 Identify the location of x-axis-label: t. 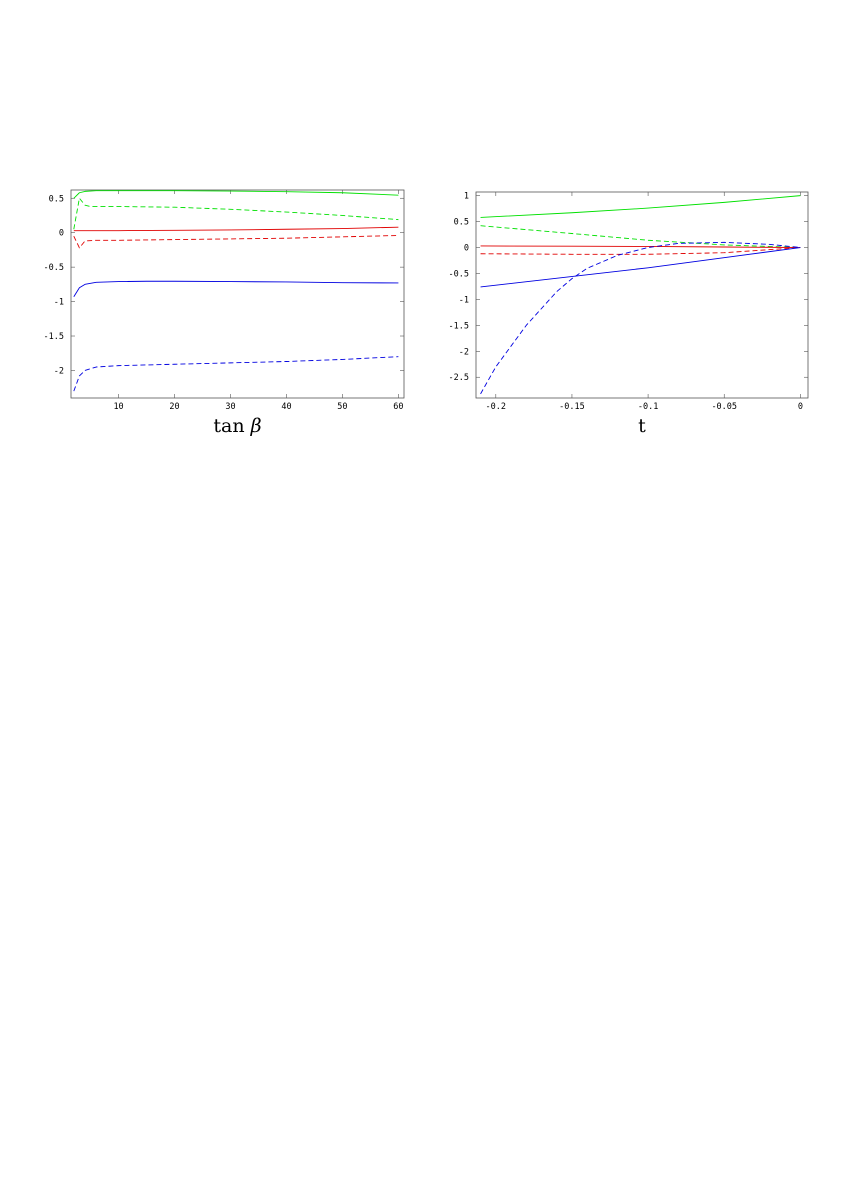
(642, 426).